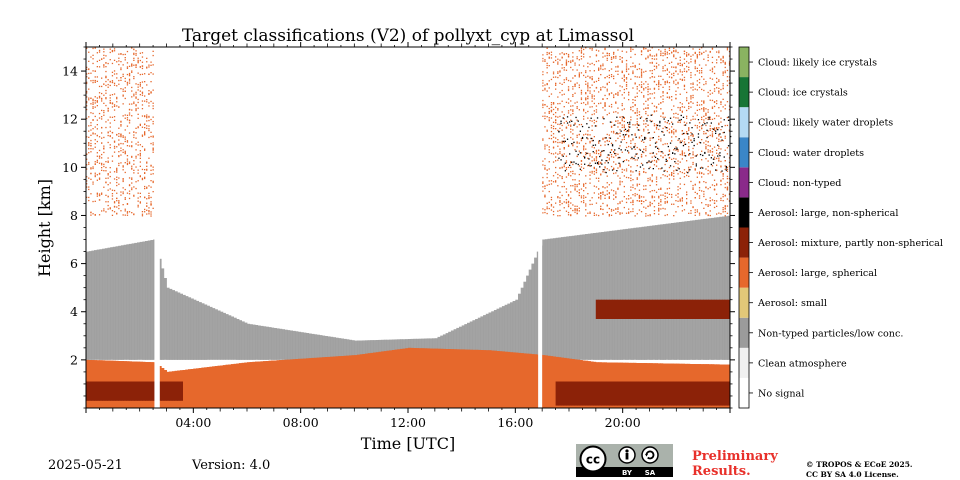 Image resolution: width=960 pixels, height=480 pixels. Describe the element at coordinates (850, 243) in the screenshot. I see `colorbar-label: Aerosol: mixture, partly non-spherical` at that location.